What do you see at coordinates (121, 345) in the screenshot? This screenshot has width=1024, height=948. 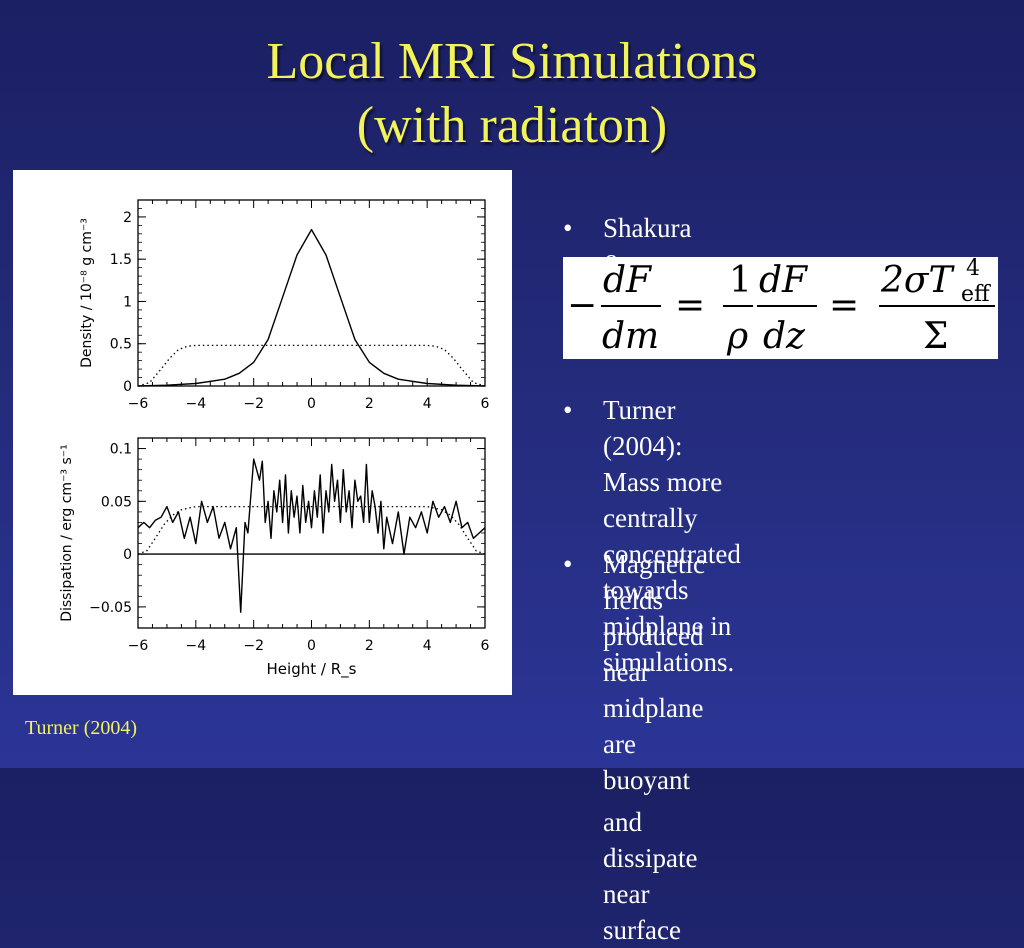 I see `y-tick-label: 0.5` at bounding box center [121, 345].